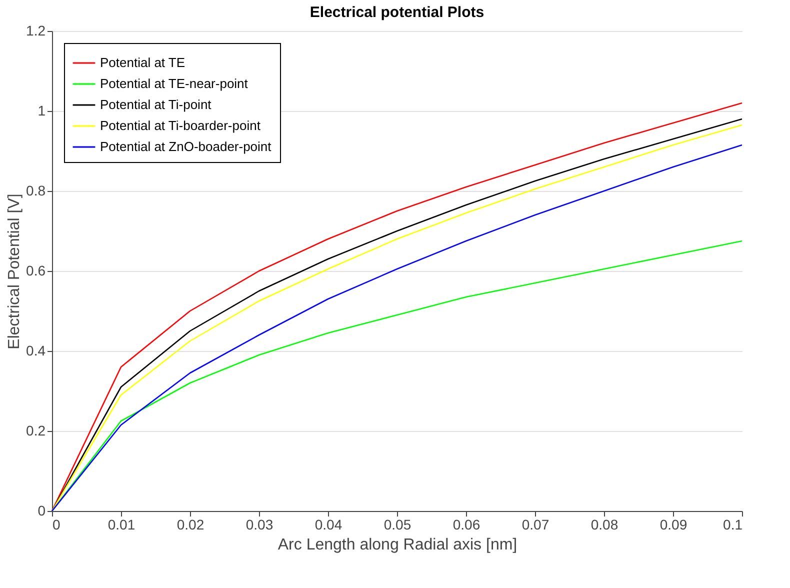 The image size is (790, 588). What do you see at coordinates (36, 350) in the screenshot?
I see `y-tick-label: 0.4` at bounding box center [36, 350].